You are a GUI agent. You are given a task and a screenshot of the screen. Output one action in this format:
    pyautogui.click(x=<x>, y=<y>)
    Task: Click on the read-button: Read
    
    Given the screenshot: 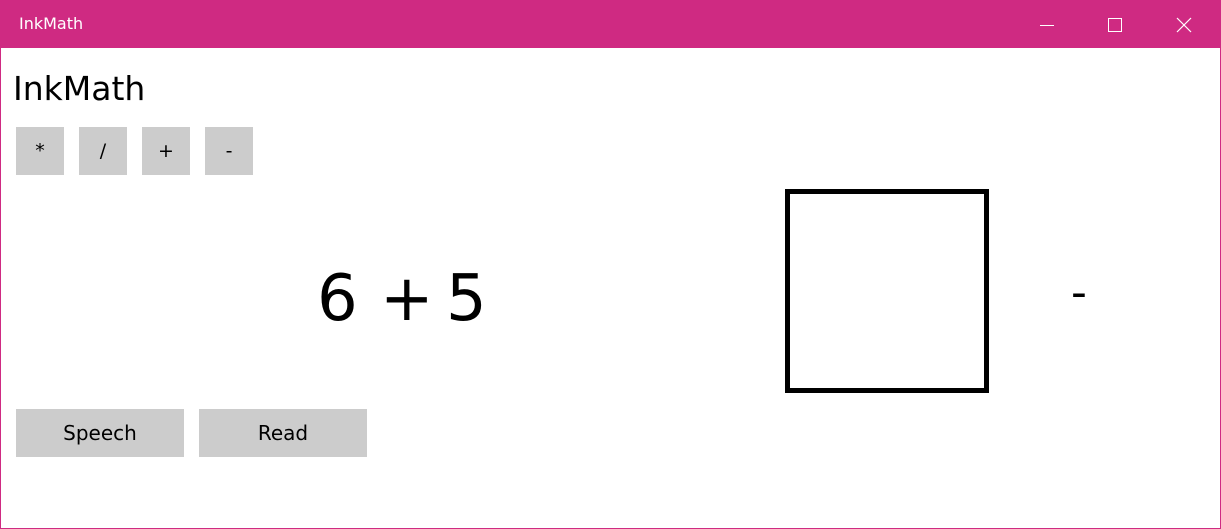 What is the action you would take?
    pyautogui.click(x=283, y=433)
    